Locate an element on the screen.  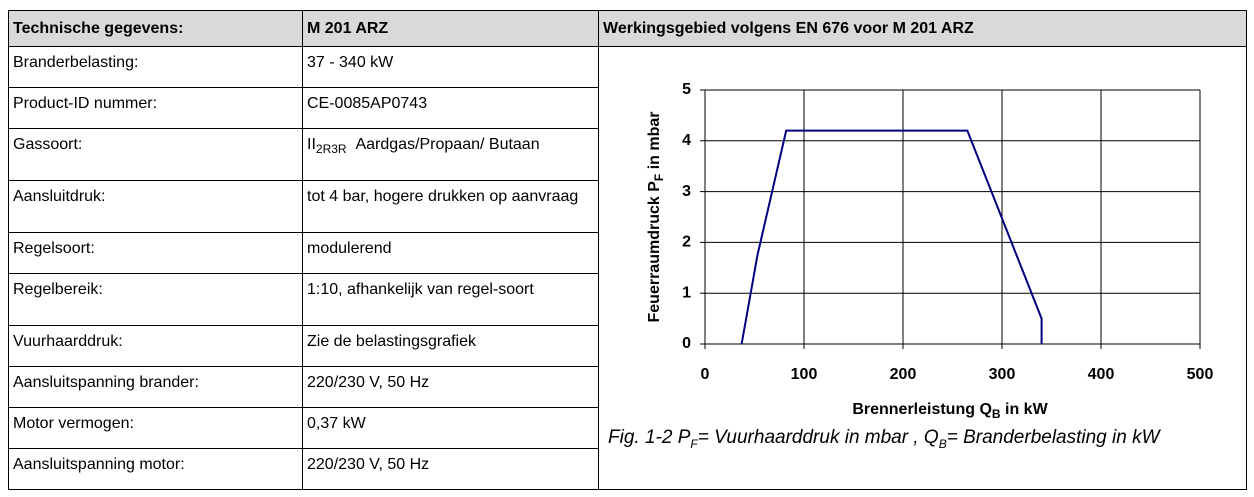
value-cell: CE-0085AP0743 is located at coordinates (450, 108).